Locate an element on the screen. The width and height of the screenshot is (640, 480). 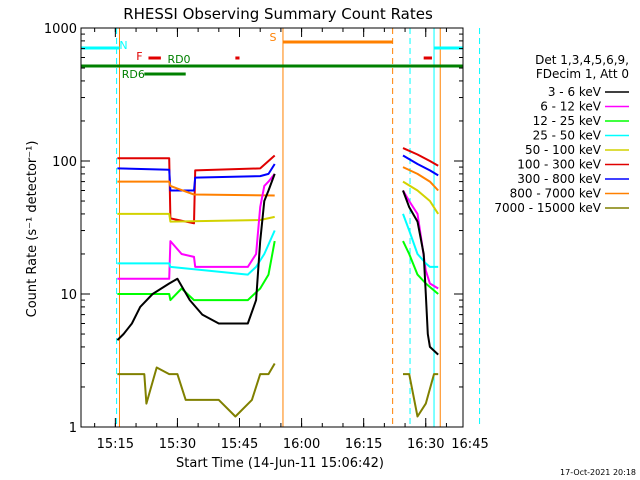
x-tick-label: 16:30 is located at coordinates (425, 444).